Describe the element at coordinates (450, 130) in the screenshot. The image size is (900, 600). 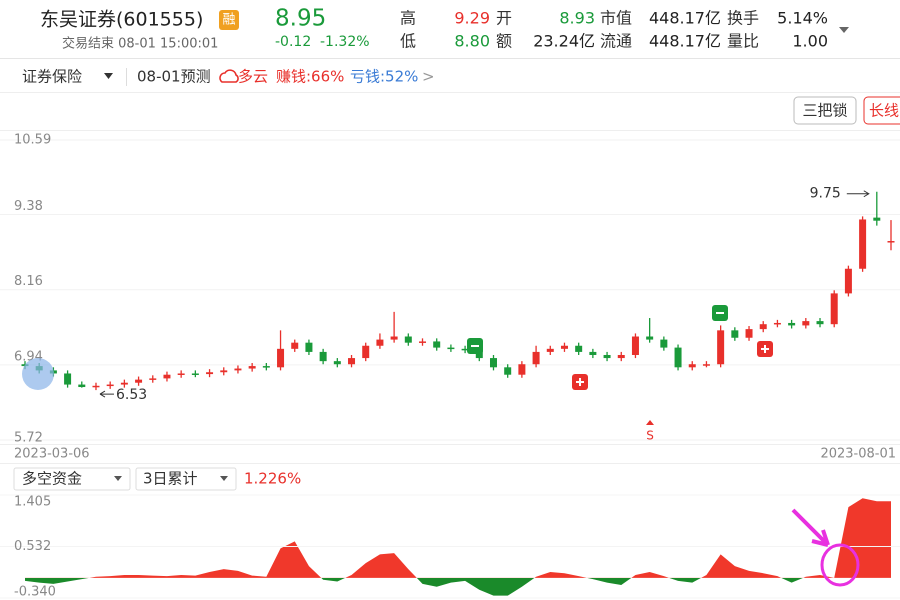
I see `chart-border` at that location.